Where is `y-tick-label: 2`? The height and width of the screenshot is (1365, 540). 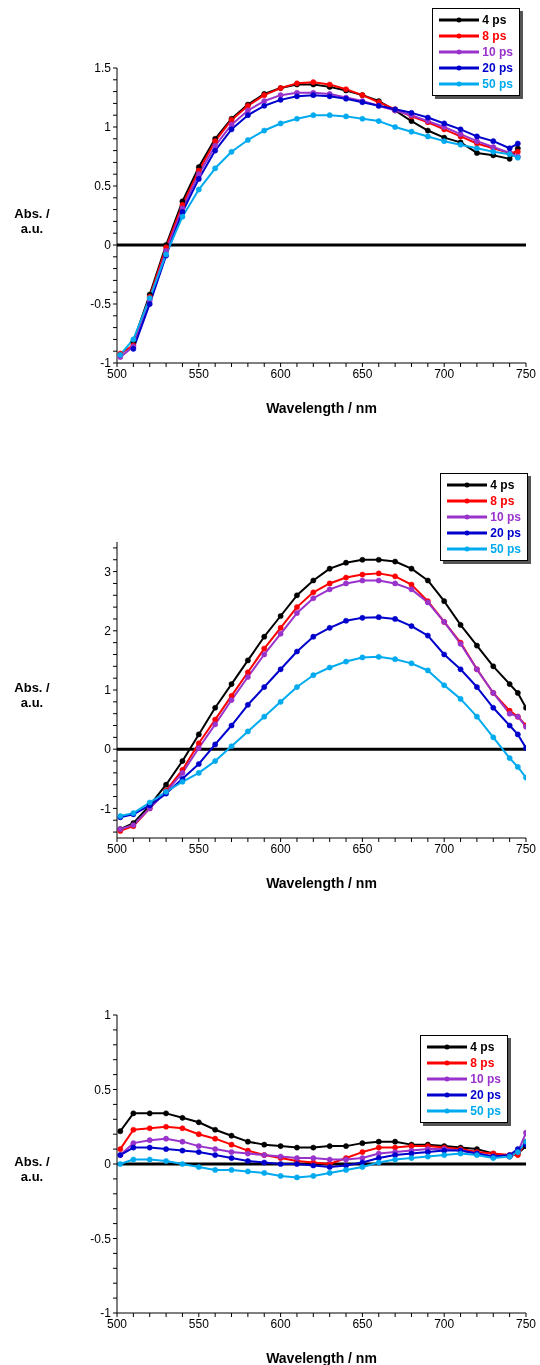
y-tick-label: 2 is located at coordinates (108, 631).